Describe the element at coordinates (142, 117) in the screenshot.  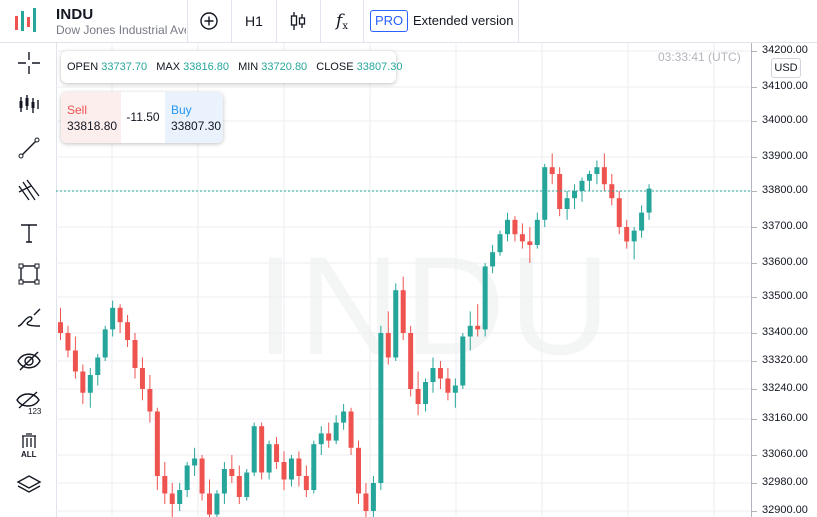
I see `trade-panel: Sell 33818.80 -11.50 Buy 33807.30` at that location.